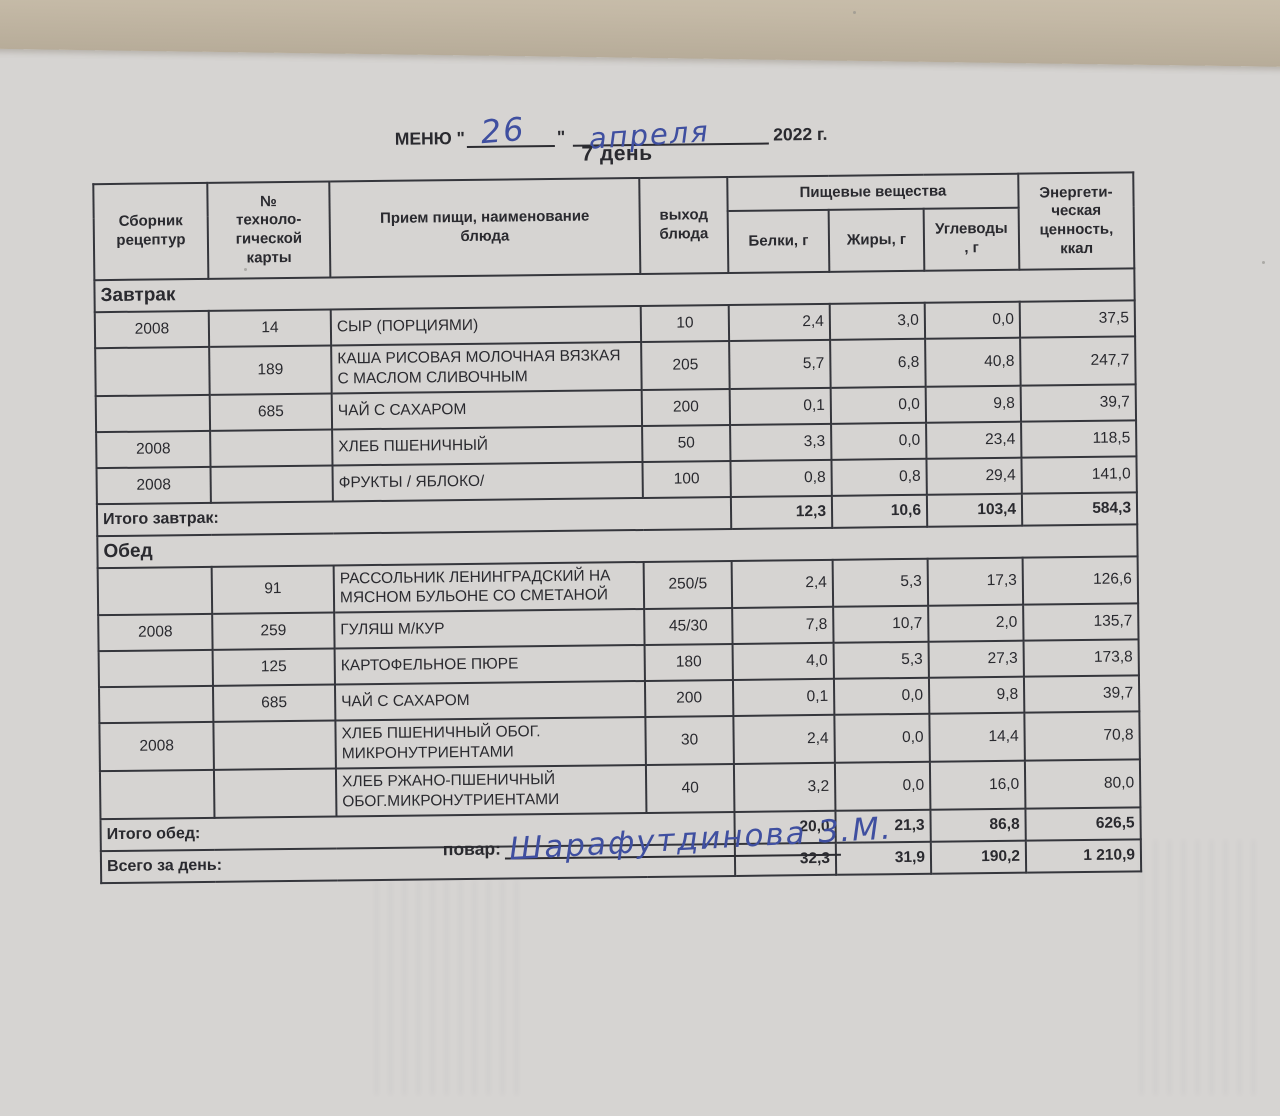 Image resolution: width=1280 pixels, height=1116 pixels. What do you see at coordinates (781, 442) in the screenshot?
I see `cell-protein: 3,3` at bounding box center [781, 442].